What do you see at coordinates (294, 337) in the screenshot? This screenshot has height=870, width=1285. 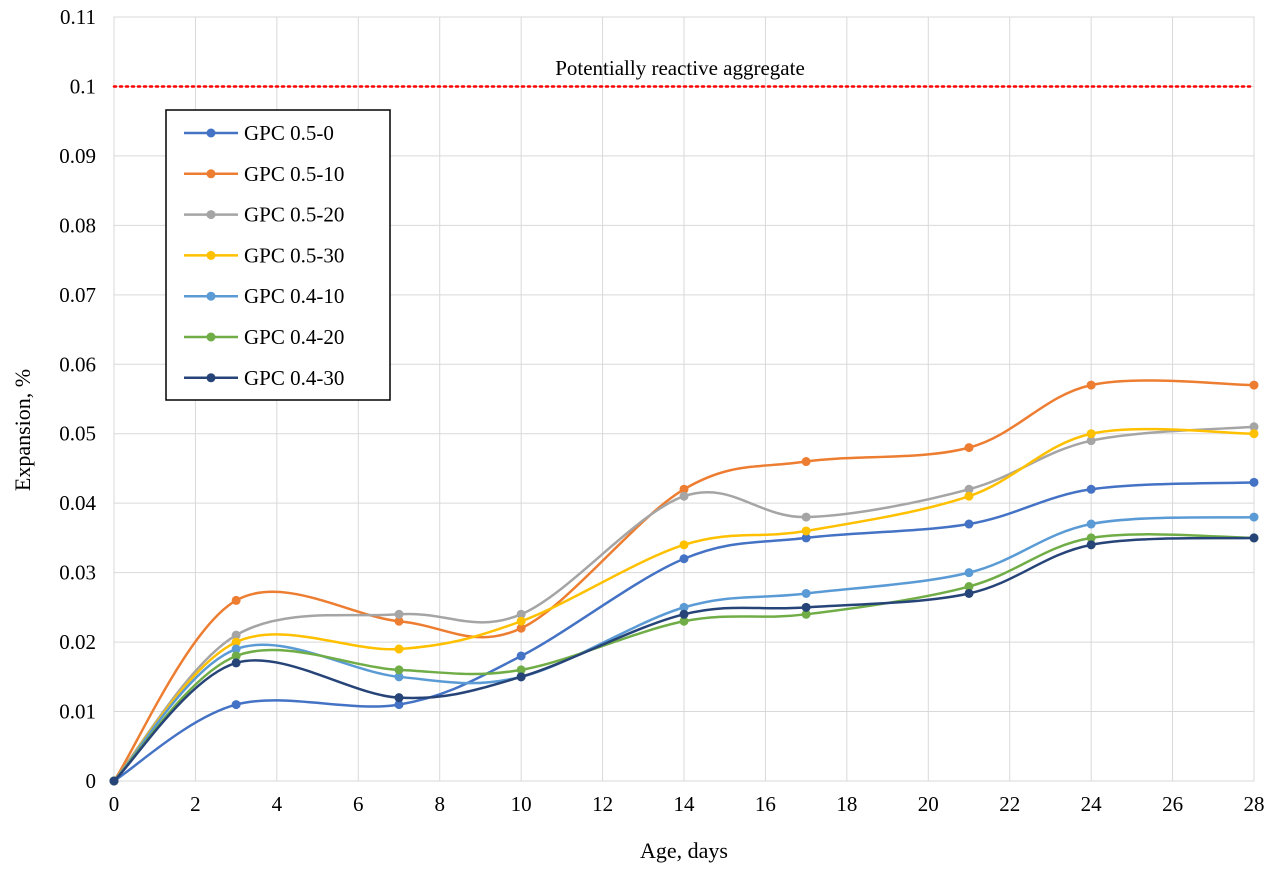 I see `legend-label: GPC 0.4-20` at bounding box center [294, 337].